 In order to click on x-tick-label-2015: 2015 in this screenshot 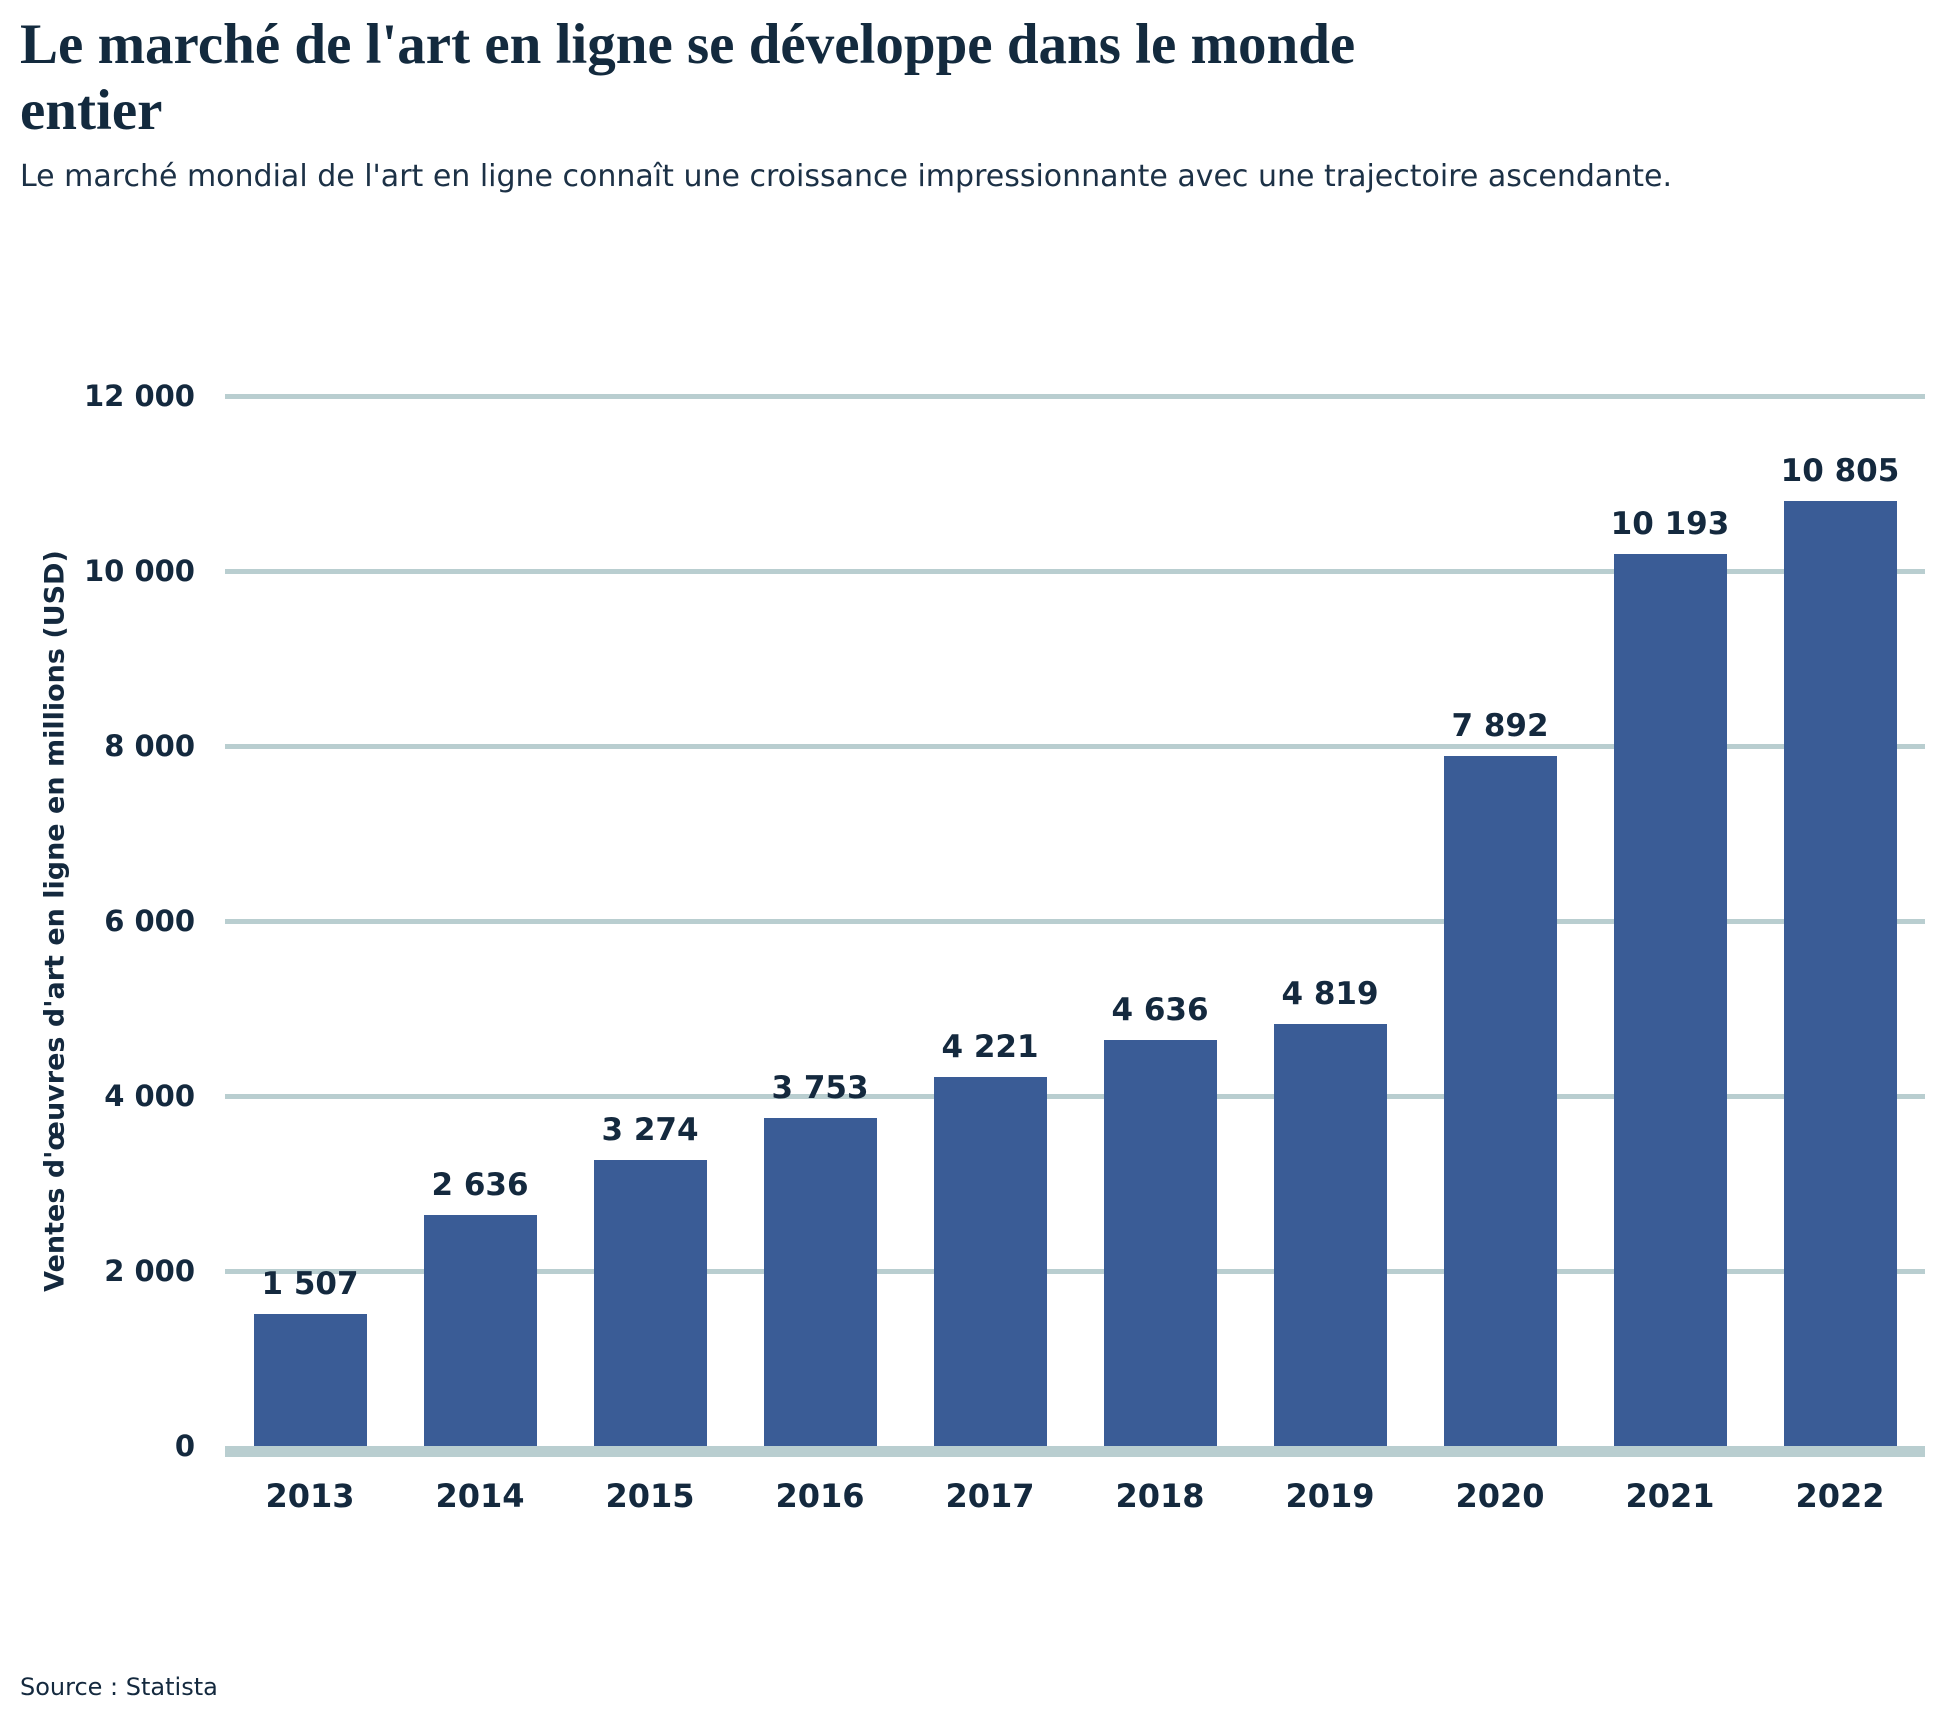, I will do `click(650, 1496)`.